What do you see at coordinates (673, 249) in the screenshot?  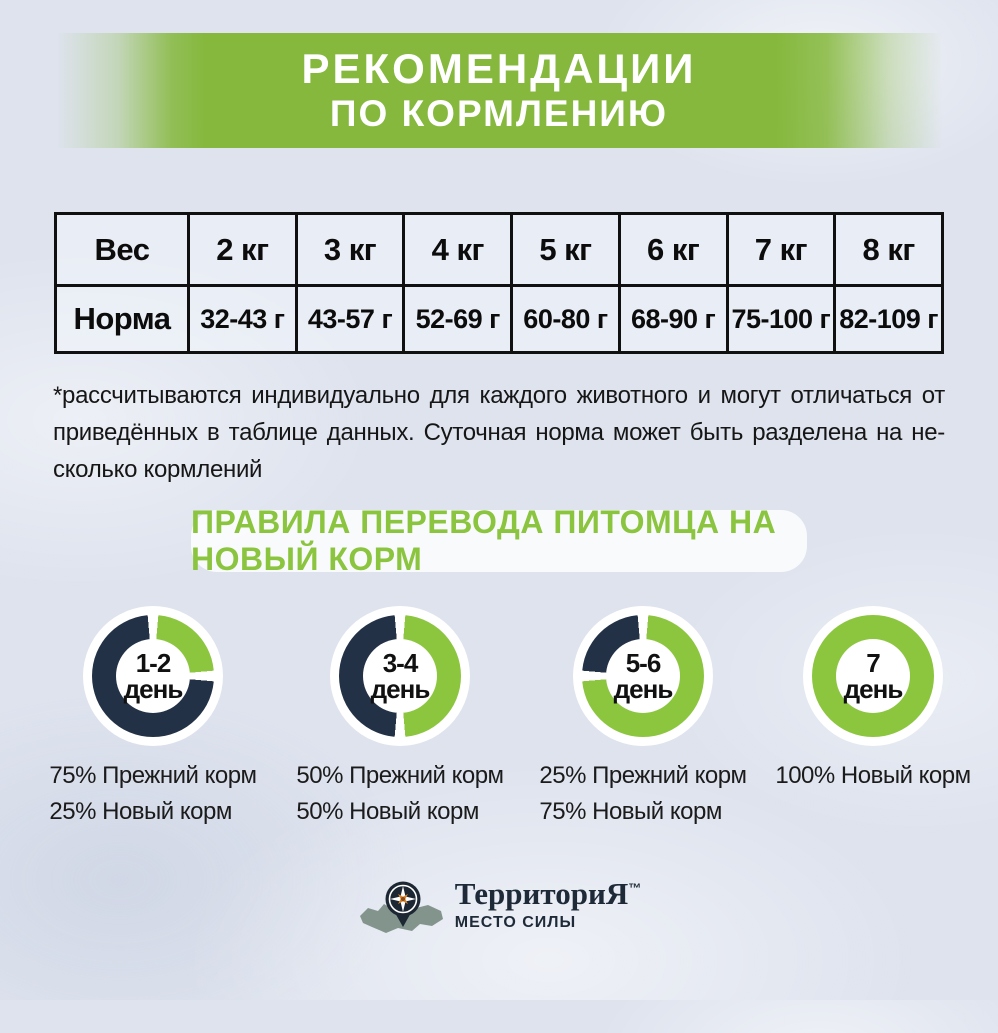 I see `weight-cell: 6 кг` at bounding box center [673, 249].